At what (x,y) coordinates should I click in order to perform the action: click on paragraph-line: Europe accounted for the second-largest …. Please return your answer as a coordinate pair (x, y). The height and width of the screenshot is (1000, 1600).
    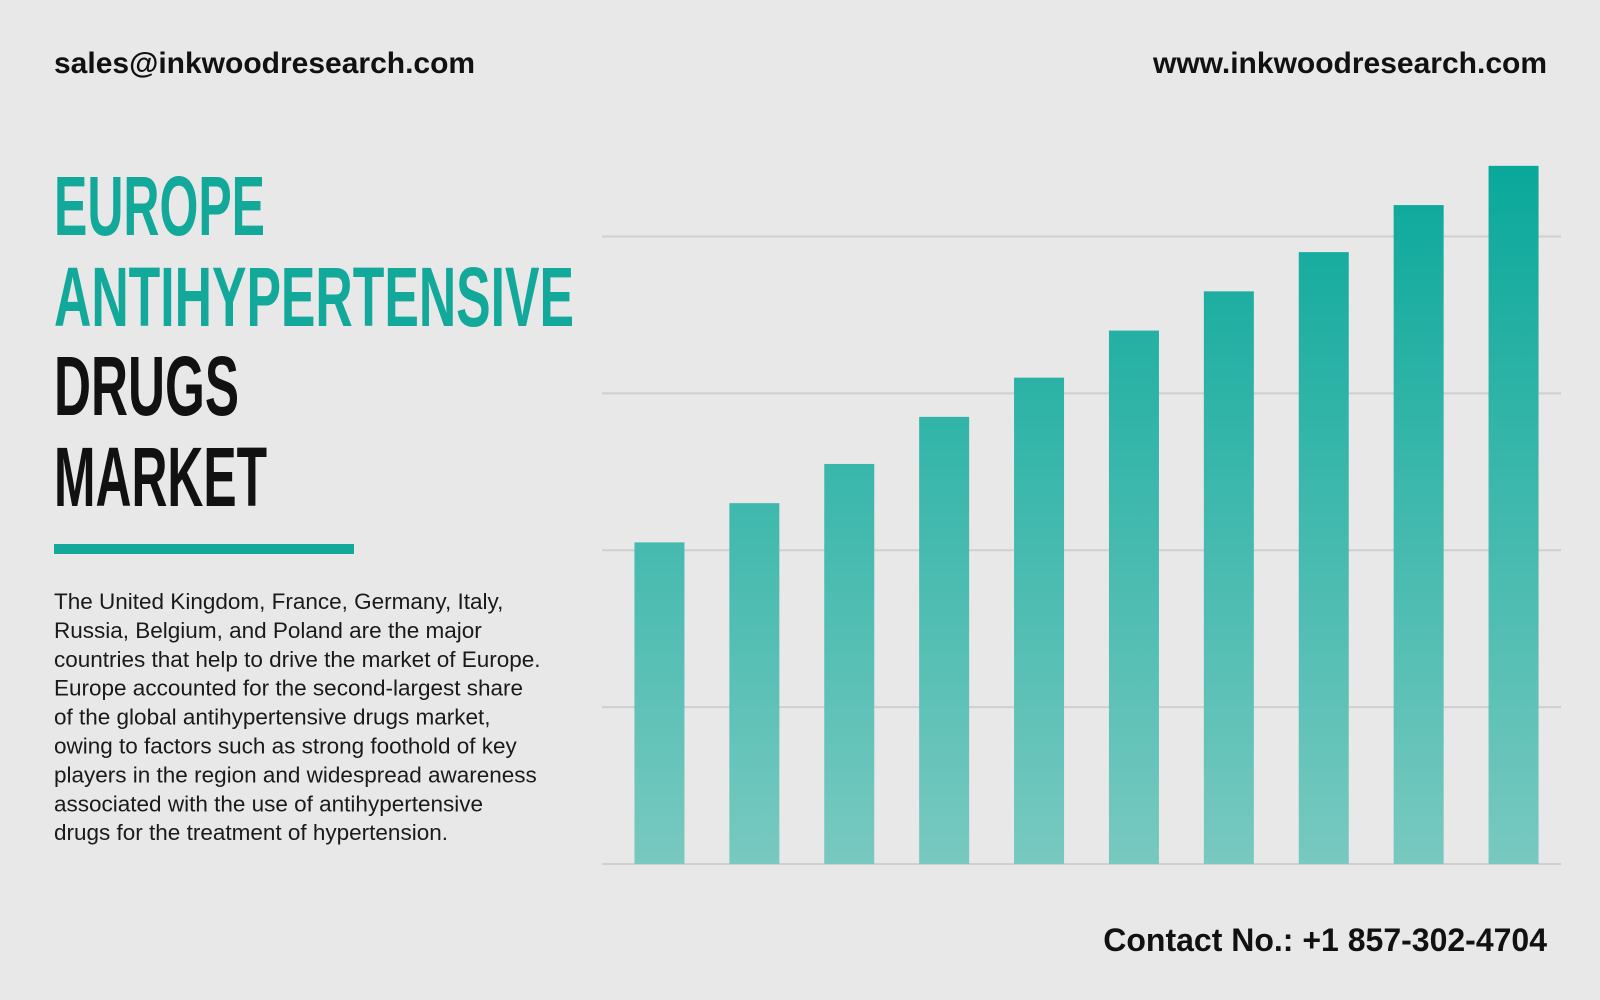
    Looking at the image, I should click on (288, 688).